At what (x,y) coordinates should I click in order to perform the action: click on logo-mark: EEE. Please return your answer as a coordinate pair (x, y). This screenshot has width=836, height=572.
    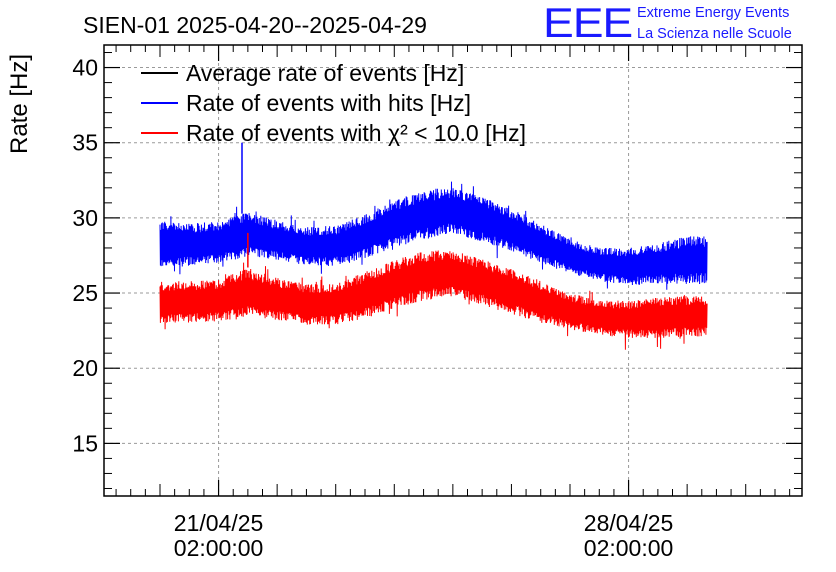
    Looking at the image, I should click on (588, 23).